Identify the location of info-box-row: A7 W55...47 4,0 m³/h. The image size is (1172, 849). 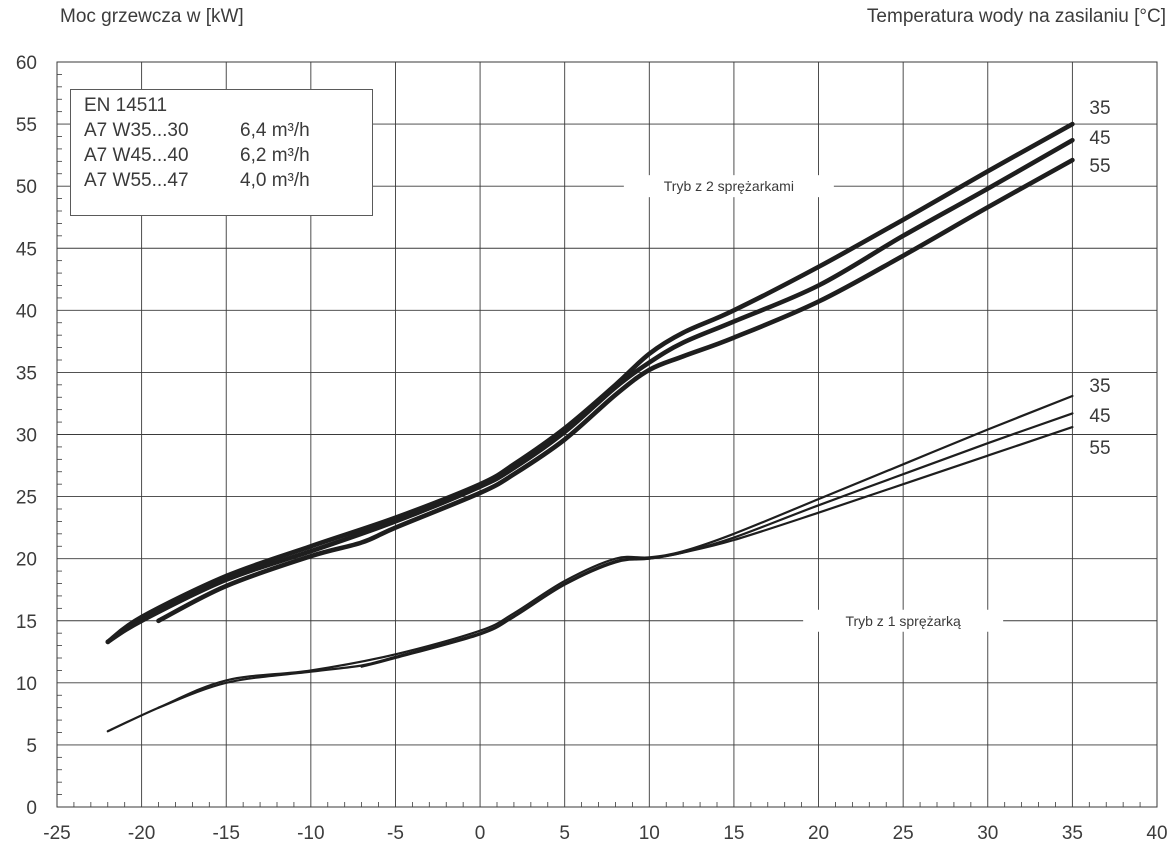
(228, 180).